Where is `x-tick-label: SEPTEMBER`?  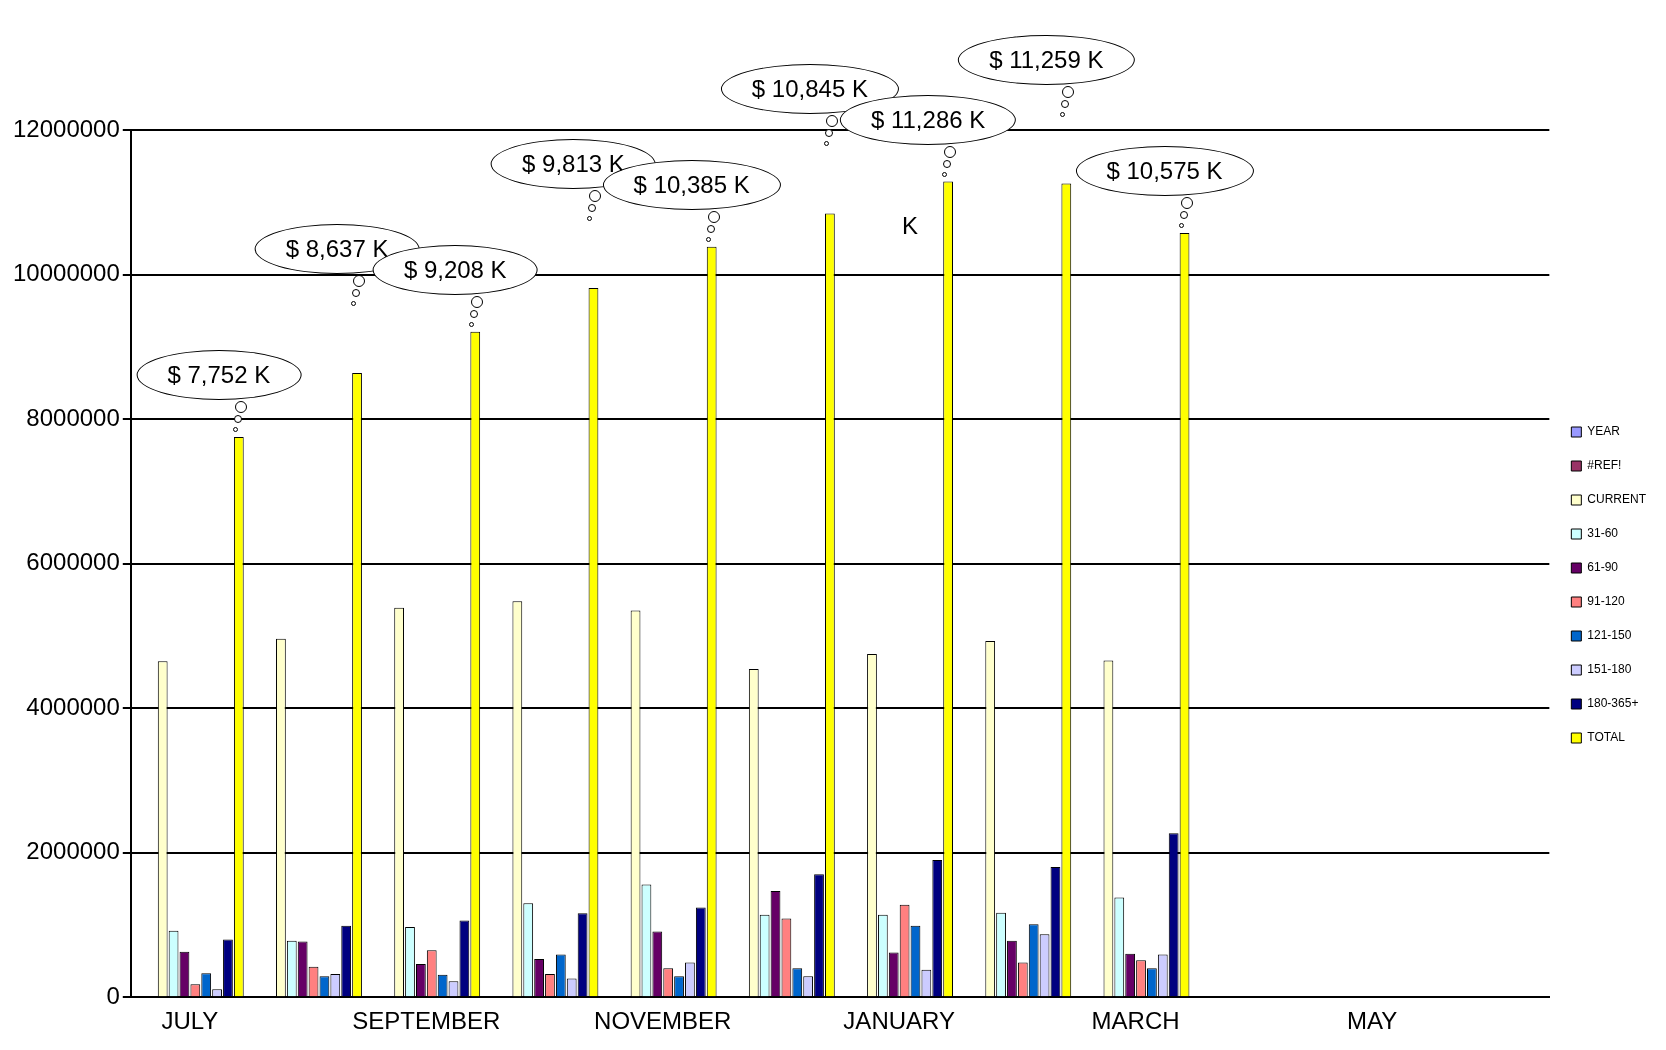
x-tick-label: SEPTEMBER is located at coordinates (426, 1021).